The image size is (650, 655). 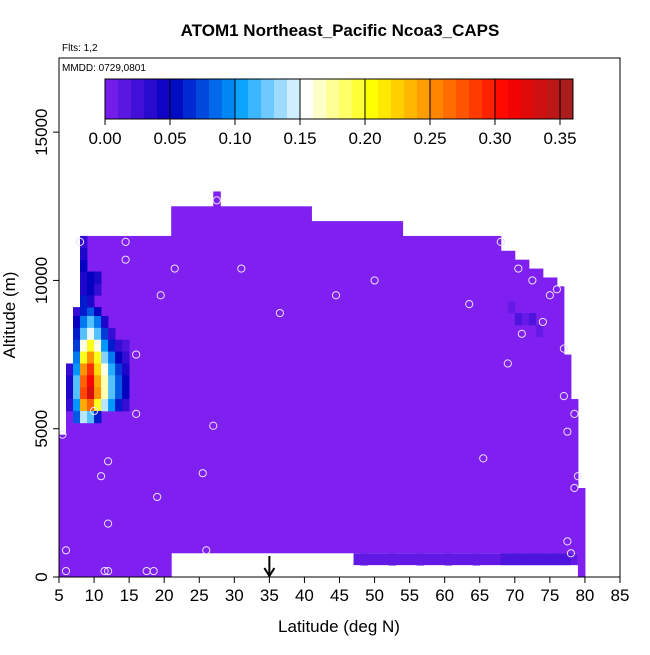 I want to click on latitude-arrow-head, so click(x=269, y=572).